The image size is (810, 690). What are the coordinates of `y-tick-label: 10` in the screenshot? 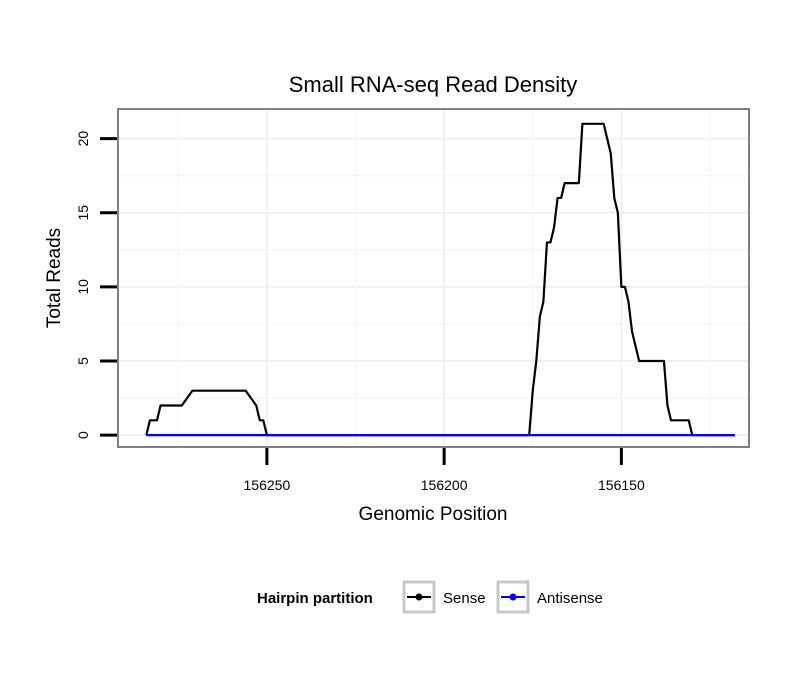 It's located at (83, 287).